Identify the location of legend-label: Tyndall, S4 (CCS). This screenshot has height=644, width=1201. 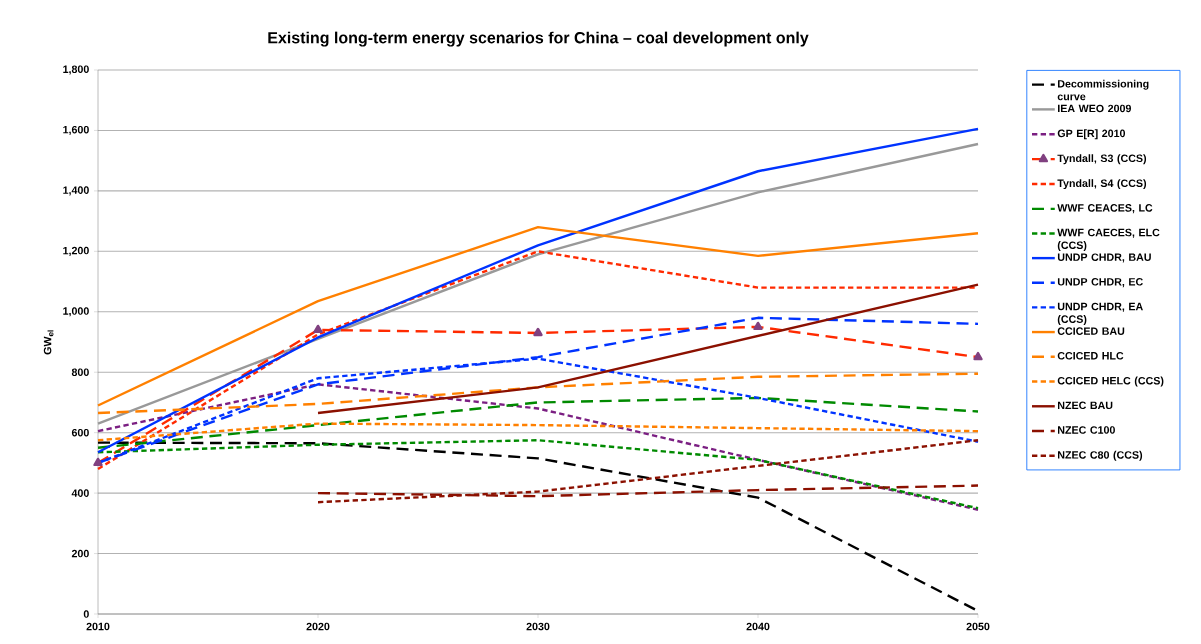
(1102, 184).